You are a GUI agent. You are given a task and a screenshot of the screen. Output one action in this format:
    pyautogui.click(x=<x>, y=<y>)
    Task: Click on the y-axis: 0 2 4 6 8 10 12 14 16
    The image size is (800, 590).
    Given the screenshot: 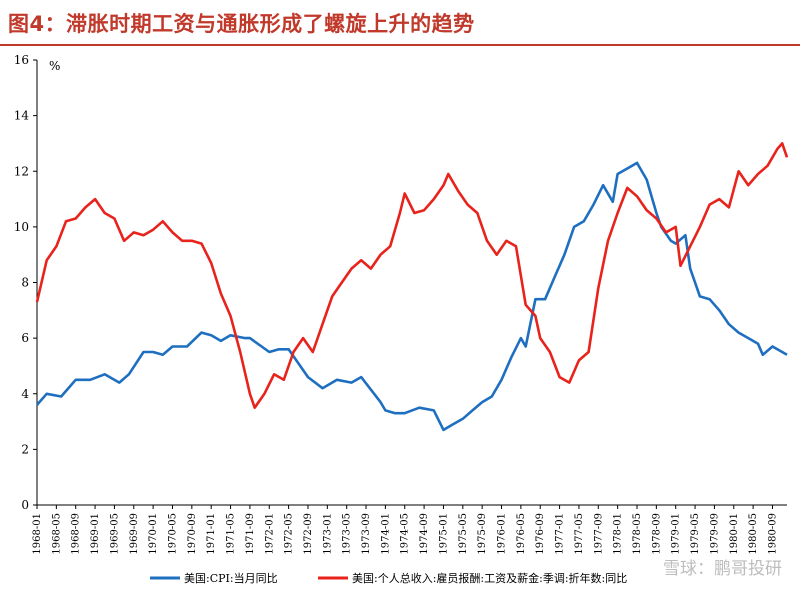 What is the action you would take?
    pyautogui.click(x=26, y=282)
    